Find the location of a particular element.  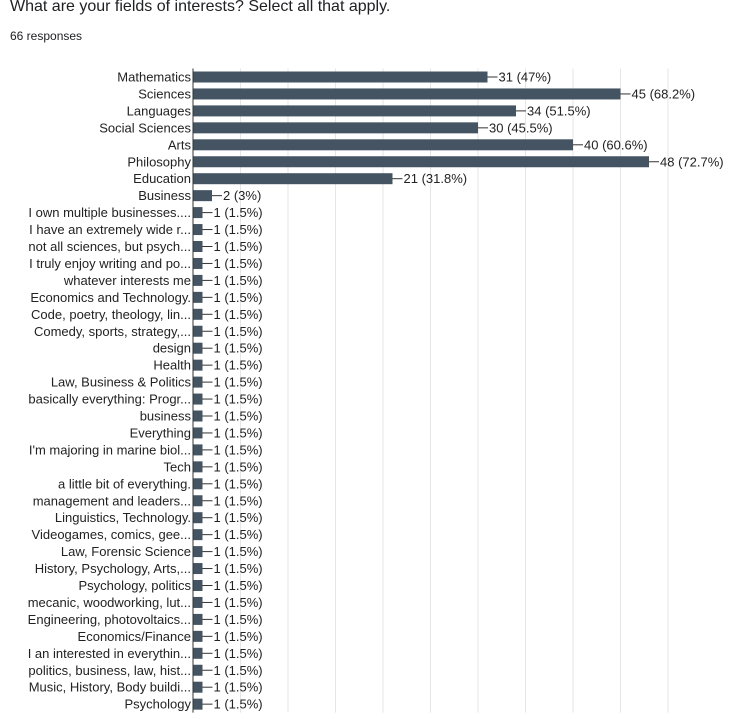

category-label: Psychology, politics is located at coordinates (135, 585).